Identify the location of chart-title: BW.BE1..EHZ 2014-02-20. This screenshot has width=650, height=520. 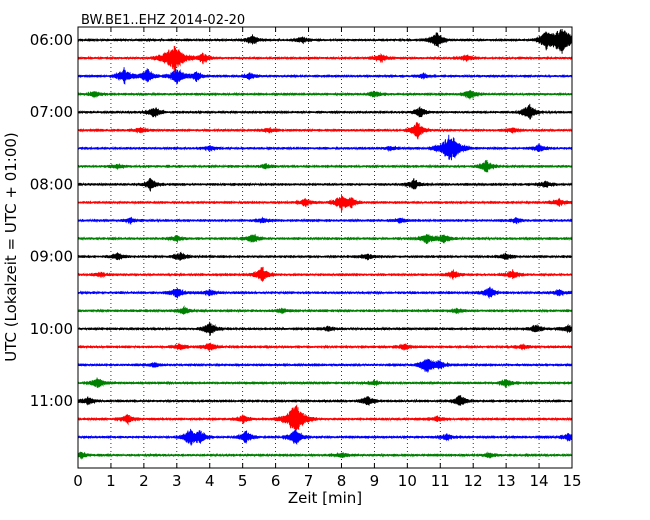
(163, 20).